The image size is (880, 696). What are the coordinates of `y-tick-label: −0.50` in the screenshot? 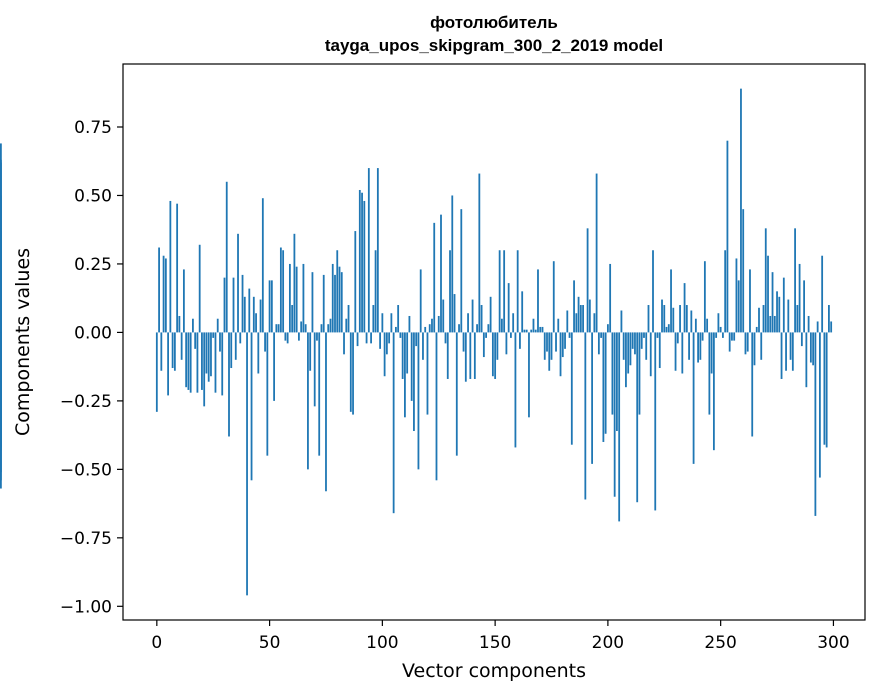 It's located at (86, 470).